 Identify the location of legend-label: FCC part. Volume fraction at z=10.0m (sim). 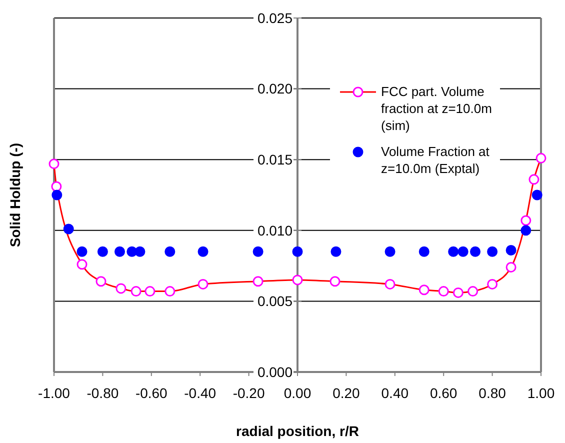
(436, 108).